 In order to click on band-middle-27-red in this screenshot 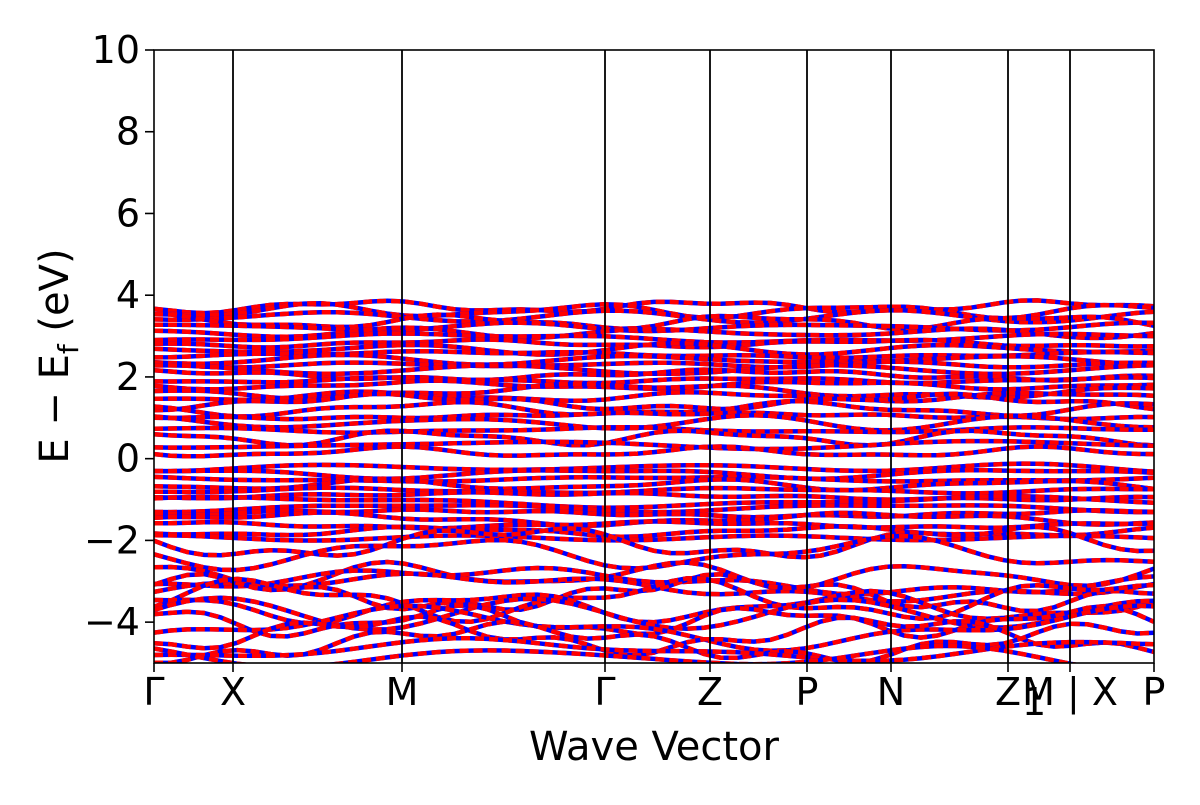, I will do `click(654, 474)`.